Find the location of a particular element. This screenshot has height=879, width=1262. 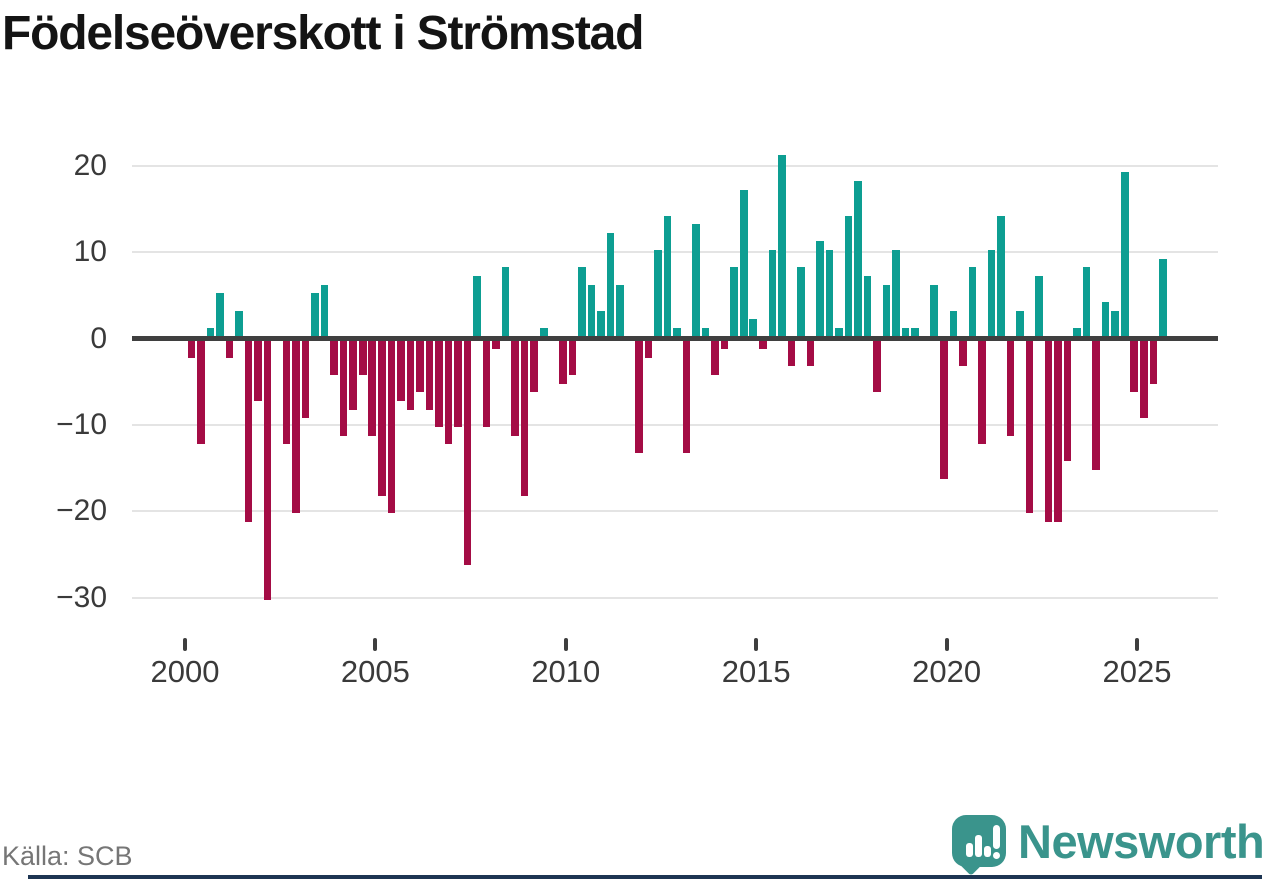

y-axis-tick-label: 20 is located at coordinates (90, 165).